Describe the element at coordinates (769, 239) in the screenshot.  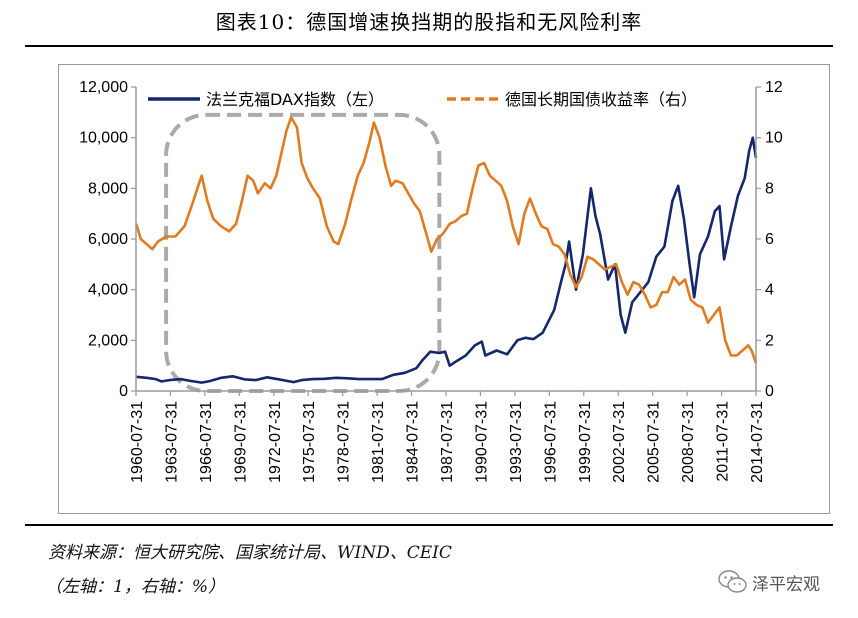
I see `right-y-tick-label: 6` at that location.